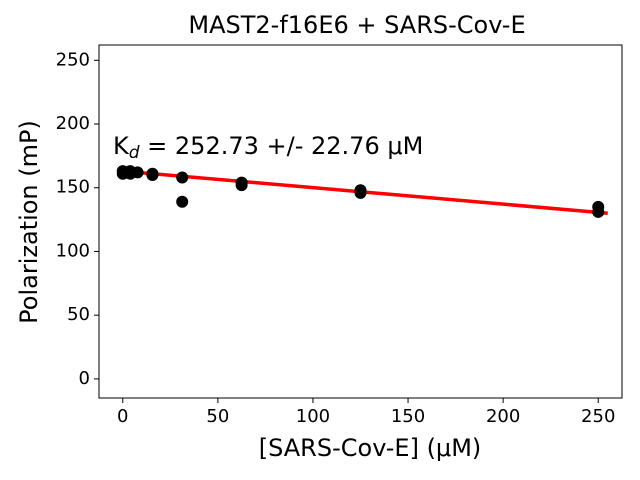  I want to click on x-tick-label: 50, so click(217, 416).